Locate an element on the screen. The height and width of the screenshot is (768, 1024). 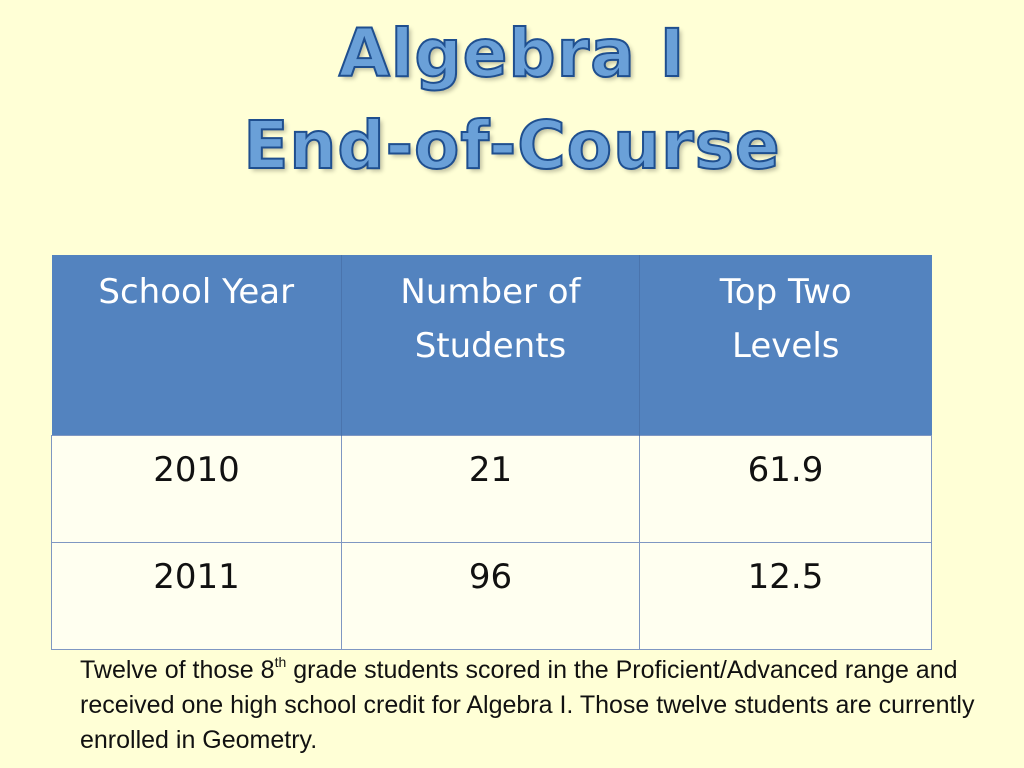
header-label: Levels is located at coordinates (786, 346).